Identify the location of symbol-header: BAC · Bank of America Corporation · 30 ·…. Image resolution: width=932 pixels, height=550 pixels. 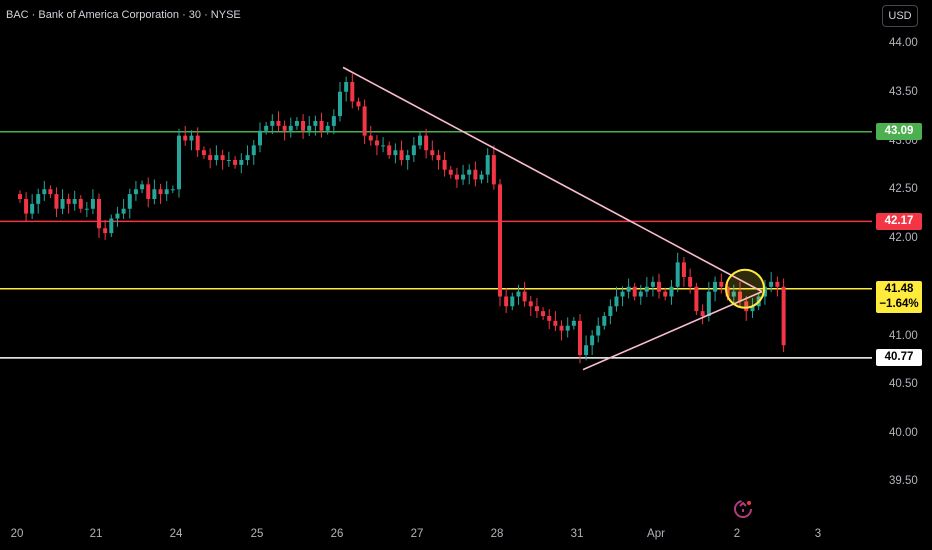
(123, 15).